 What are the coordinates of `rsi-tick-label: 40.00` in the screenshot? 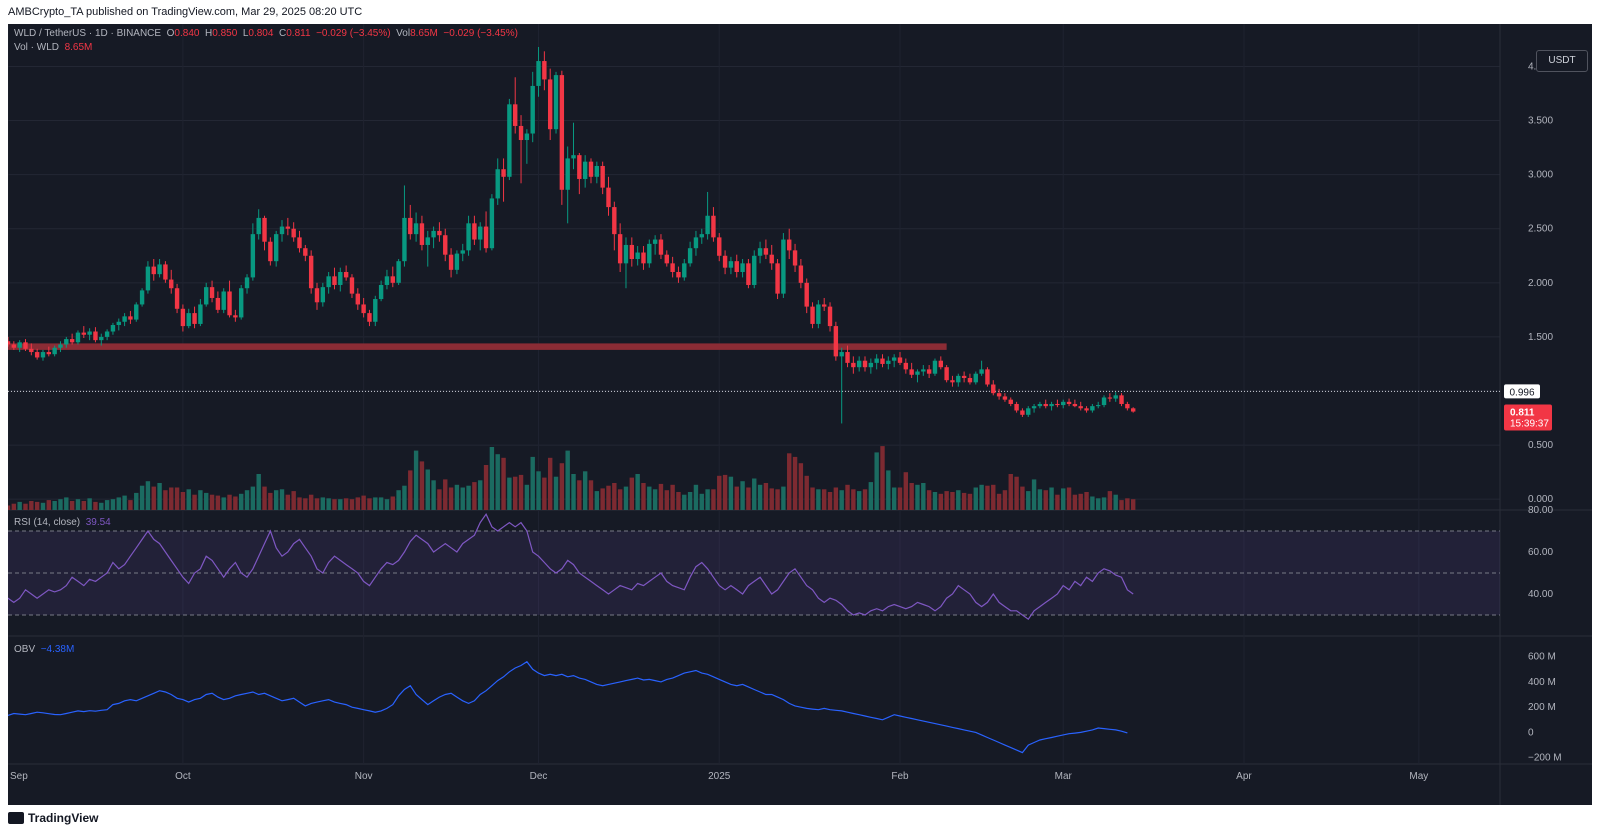 It's located at (1540, 594).